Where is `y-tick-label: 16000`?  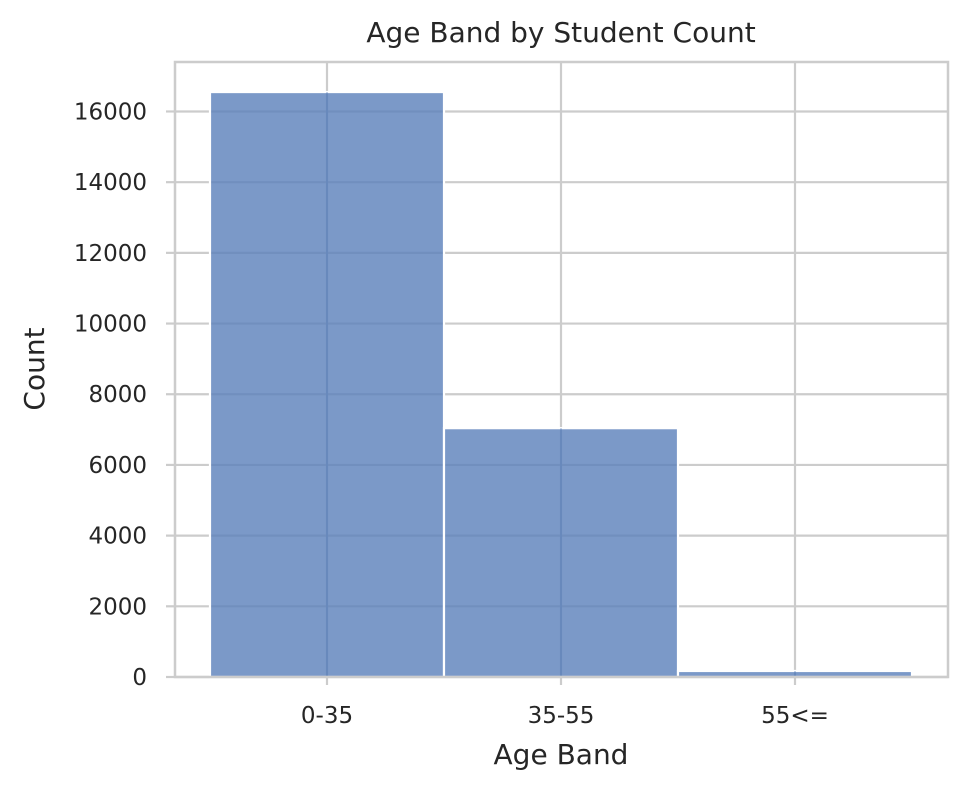
y-tick-label: 16000 is located at coordinates (110, 112).